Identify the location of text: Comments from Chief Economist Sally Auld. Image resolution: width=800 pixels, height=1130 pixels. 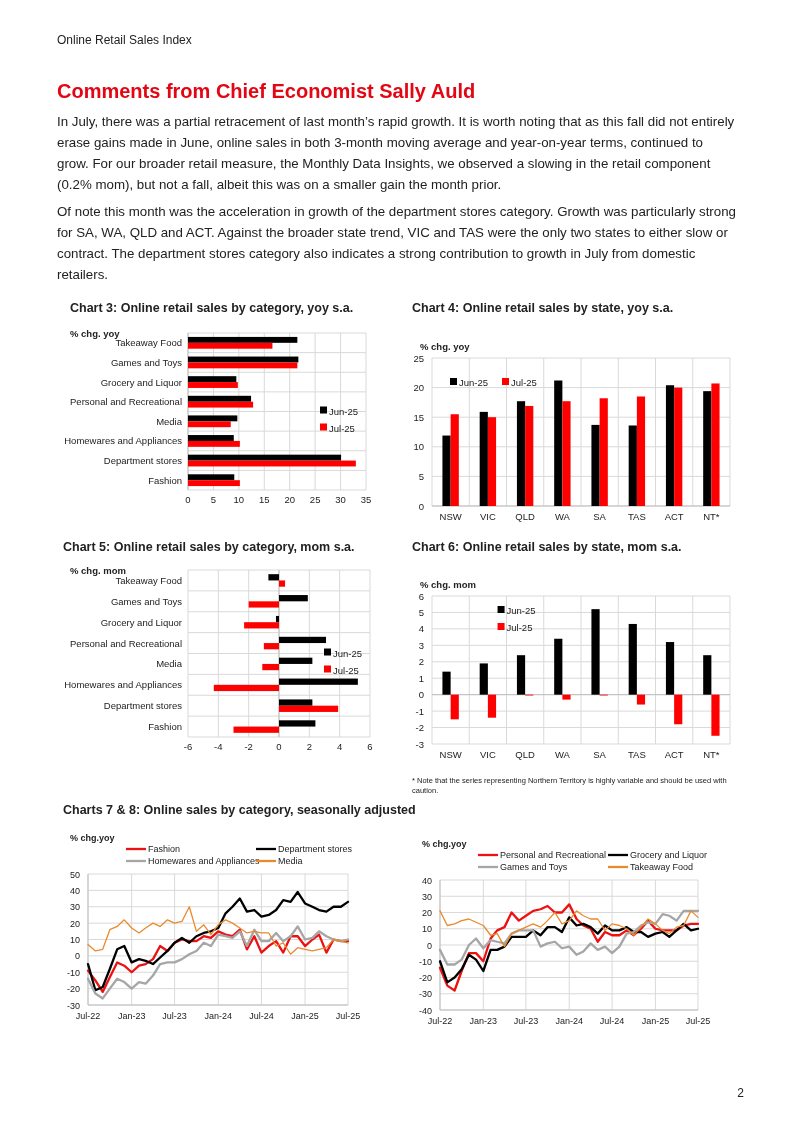
(266, 91).